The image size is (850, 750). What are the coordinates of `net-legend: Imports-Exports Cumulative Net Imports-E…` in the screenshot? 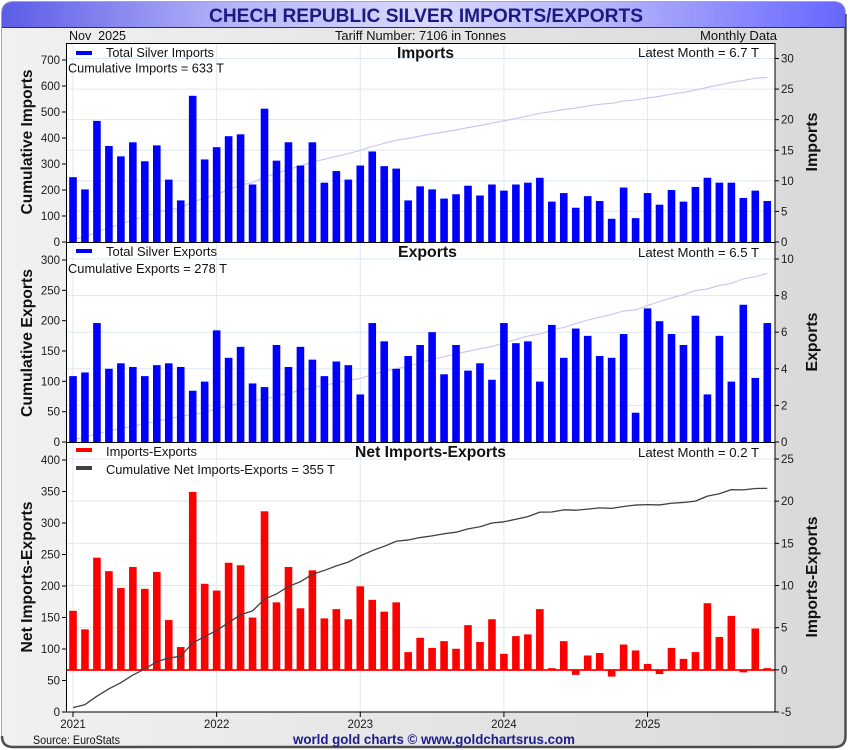 It's located at (205, 461).